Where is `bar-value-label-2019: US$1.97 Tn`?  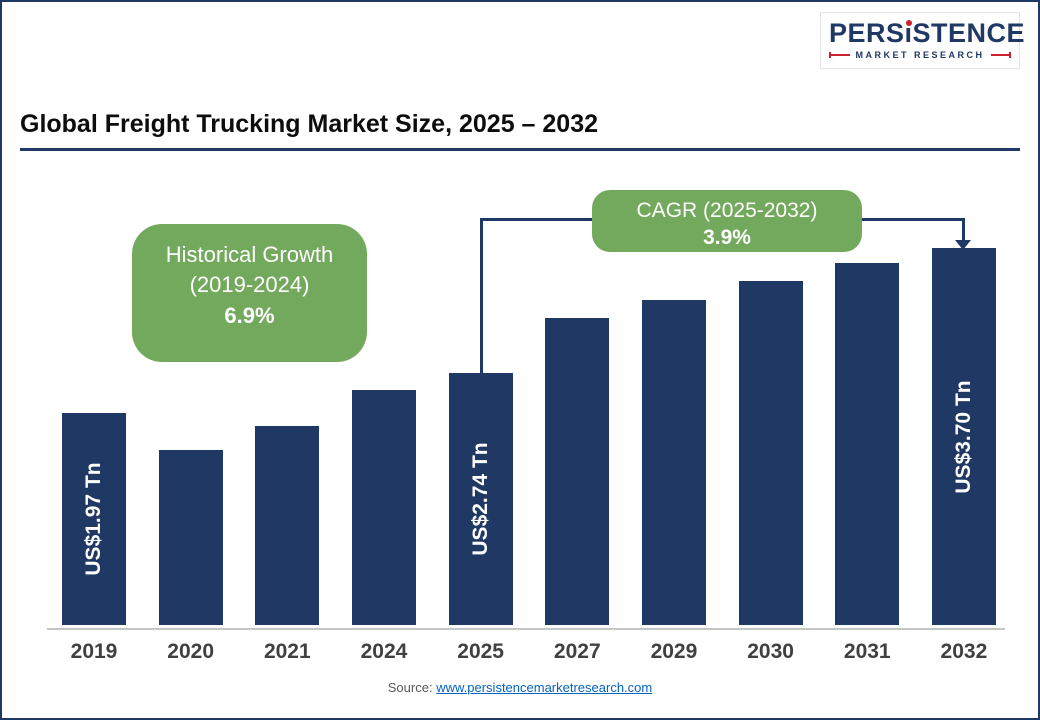
bar-value-label-2019: US$1.97 Tn is located at coordinates (93, 519).